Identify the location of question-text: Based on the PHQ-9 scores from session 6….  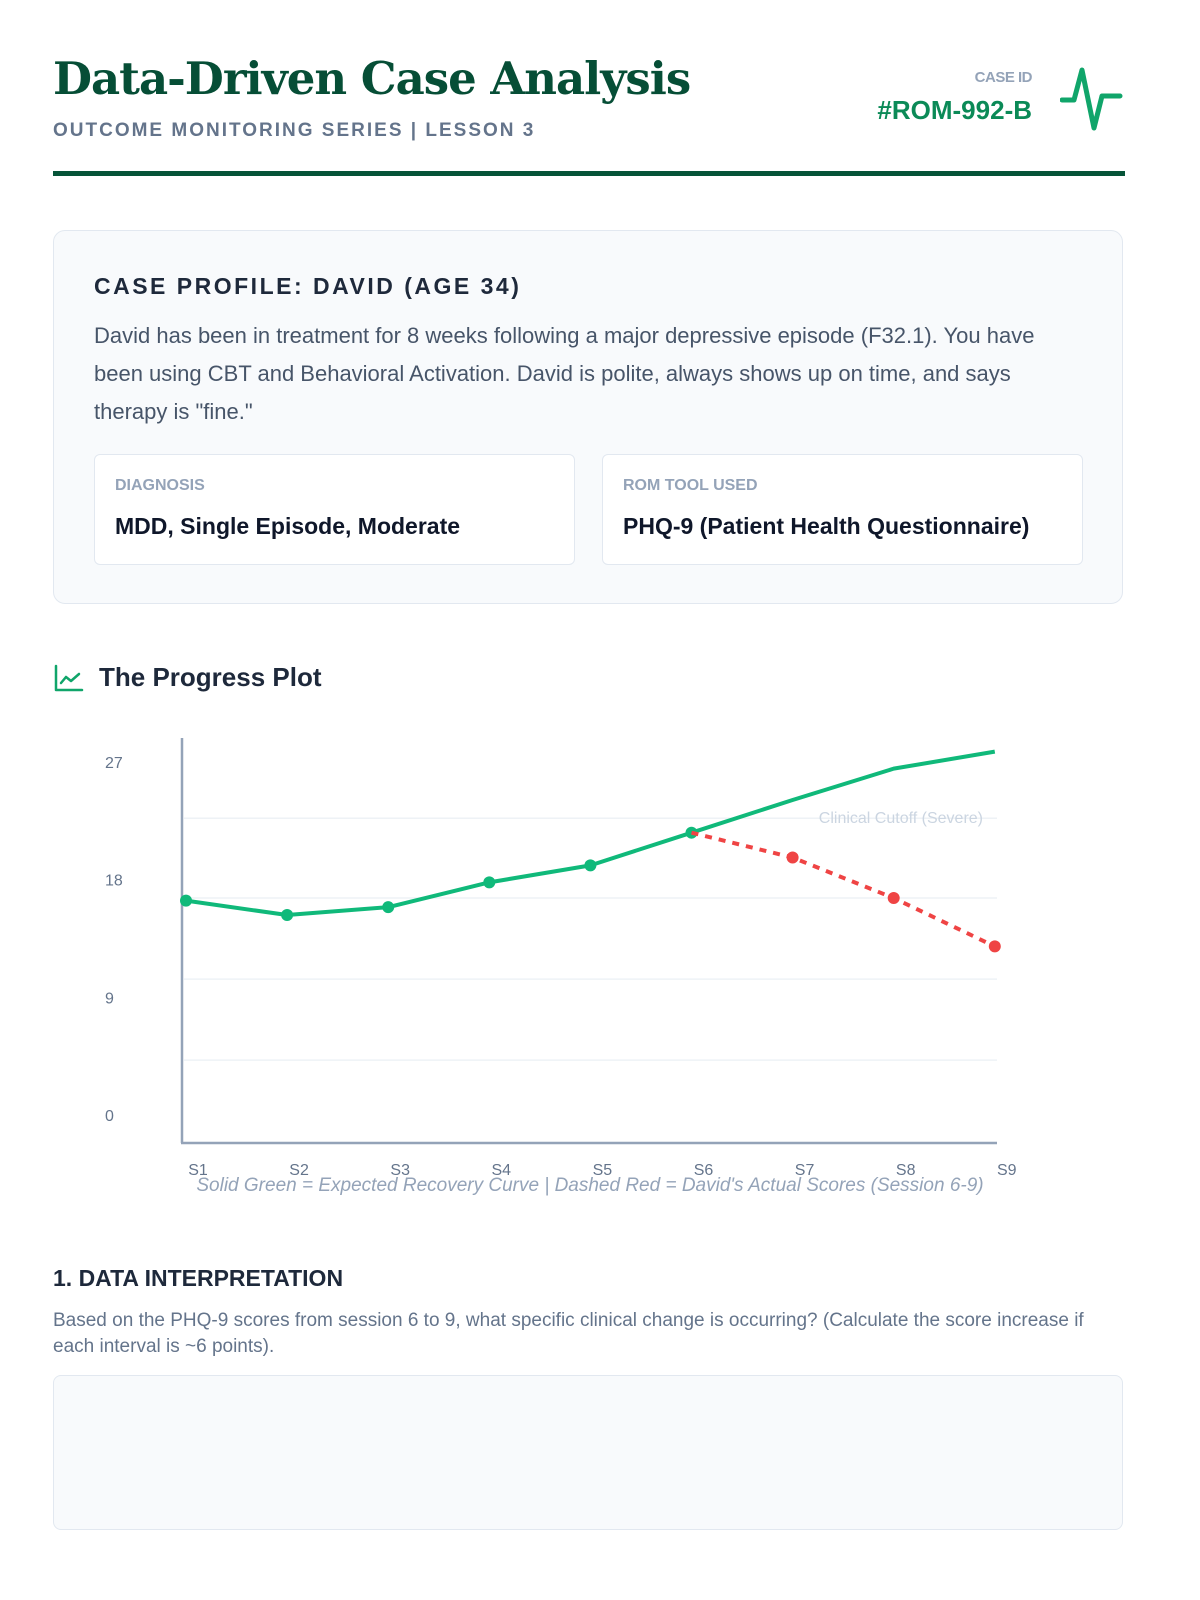
(568, 1333).